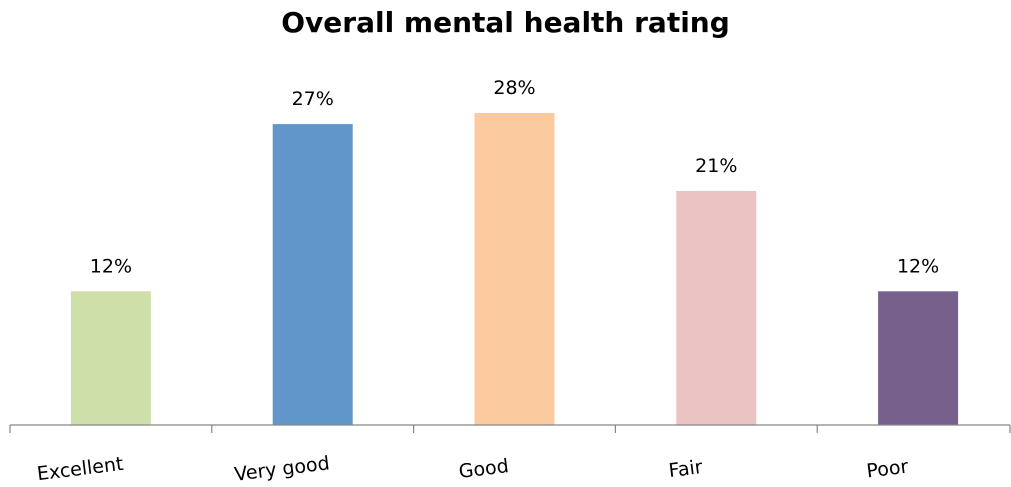 This screenshot has height=487, width=1011. What do you see at coordinates (887, 469) in the screenshot?
I see `category-label-poor: Poor` at bounding box center [887, 469].